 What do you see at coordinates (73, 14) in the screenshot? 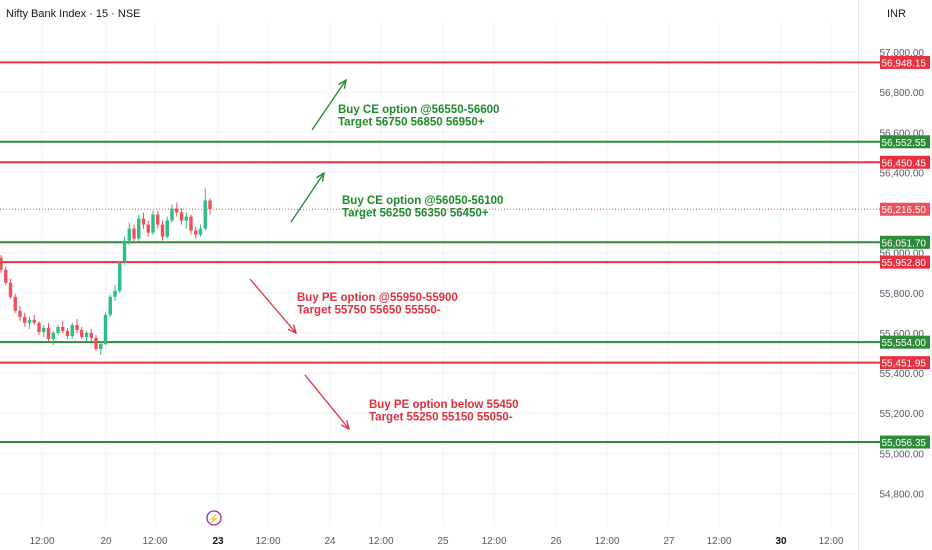
I see `chart-title: Nifty Bank Index · 15 · NSE` at bounding box center [73, 14].